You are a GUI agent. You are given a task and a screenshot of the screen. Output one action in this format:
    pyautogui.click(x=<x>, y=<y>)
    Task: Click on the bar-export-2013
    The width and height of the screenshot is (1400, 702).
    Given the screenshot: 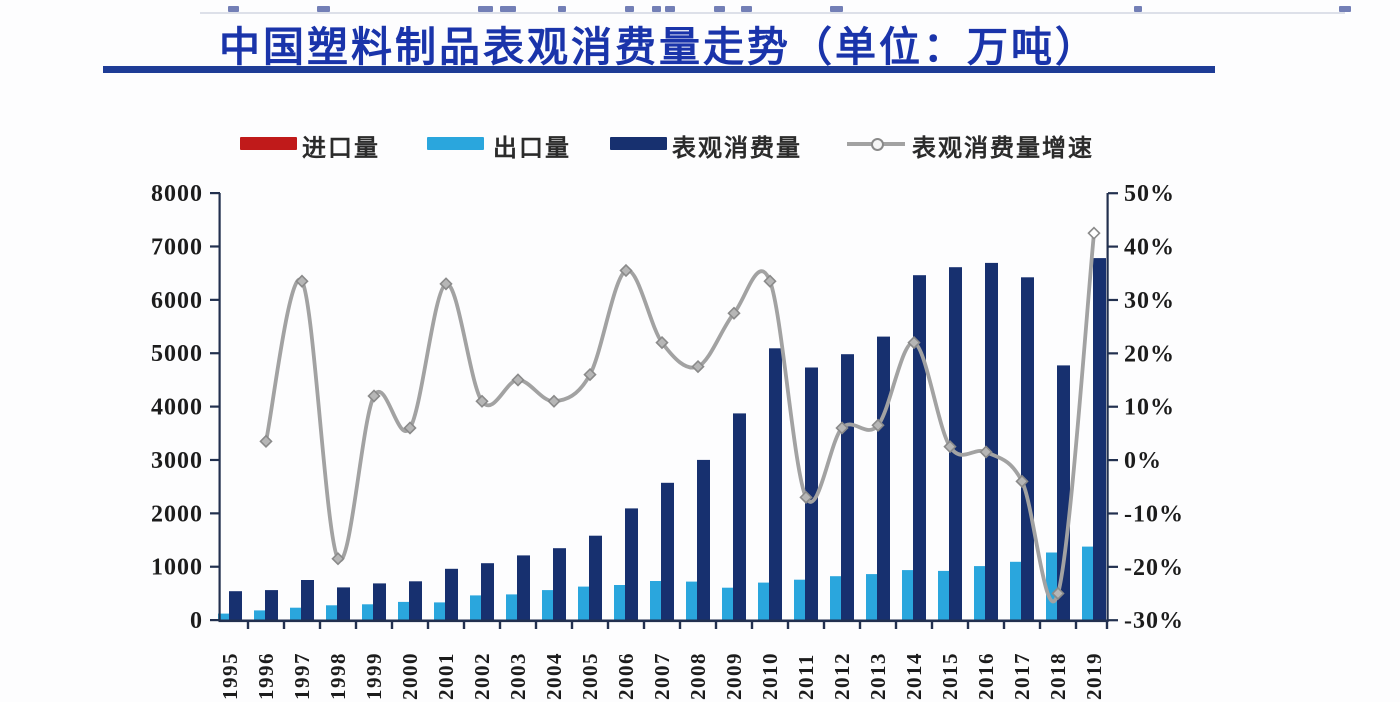 What is the action you would take?
    pyautogui.click(x=871, y=597)
    